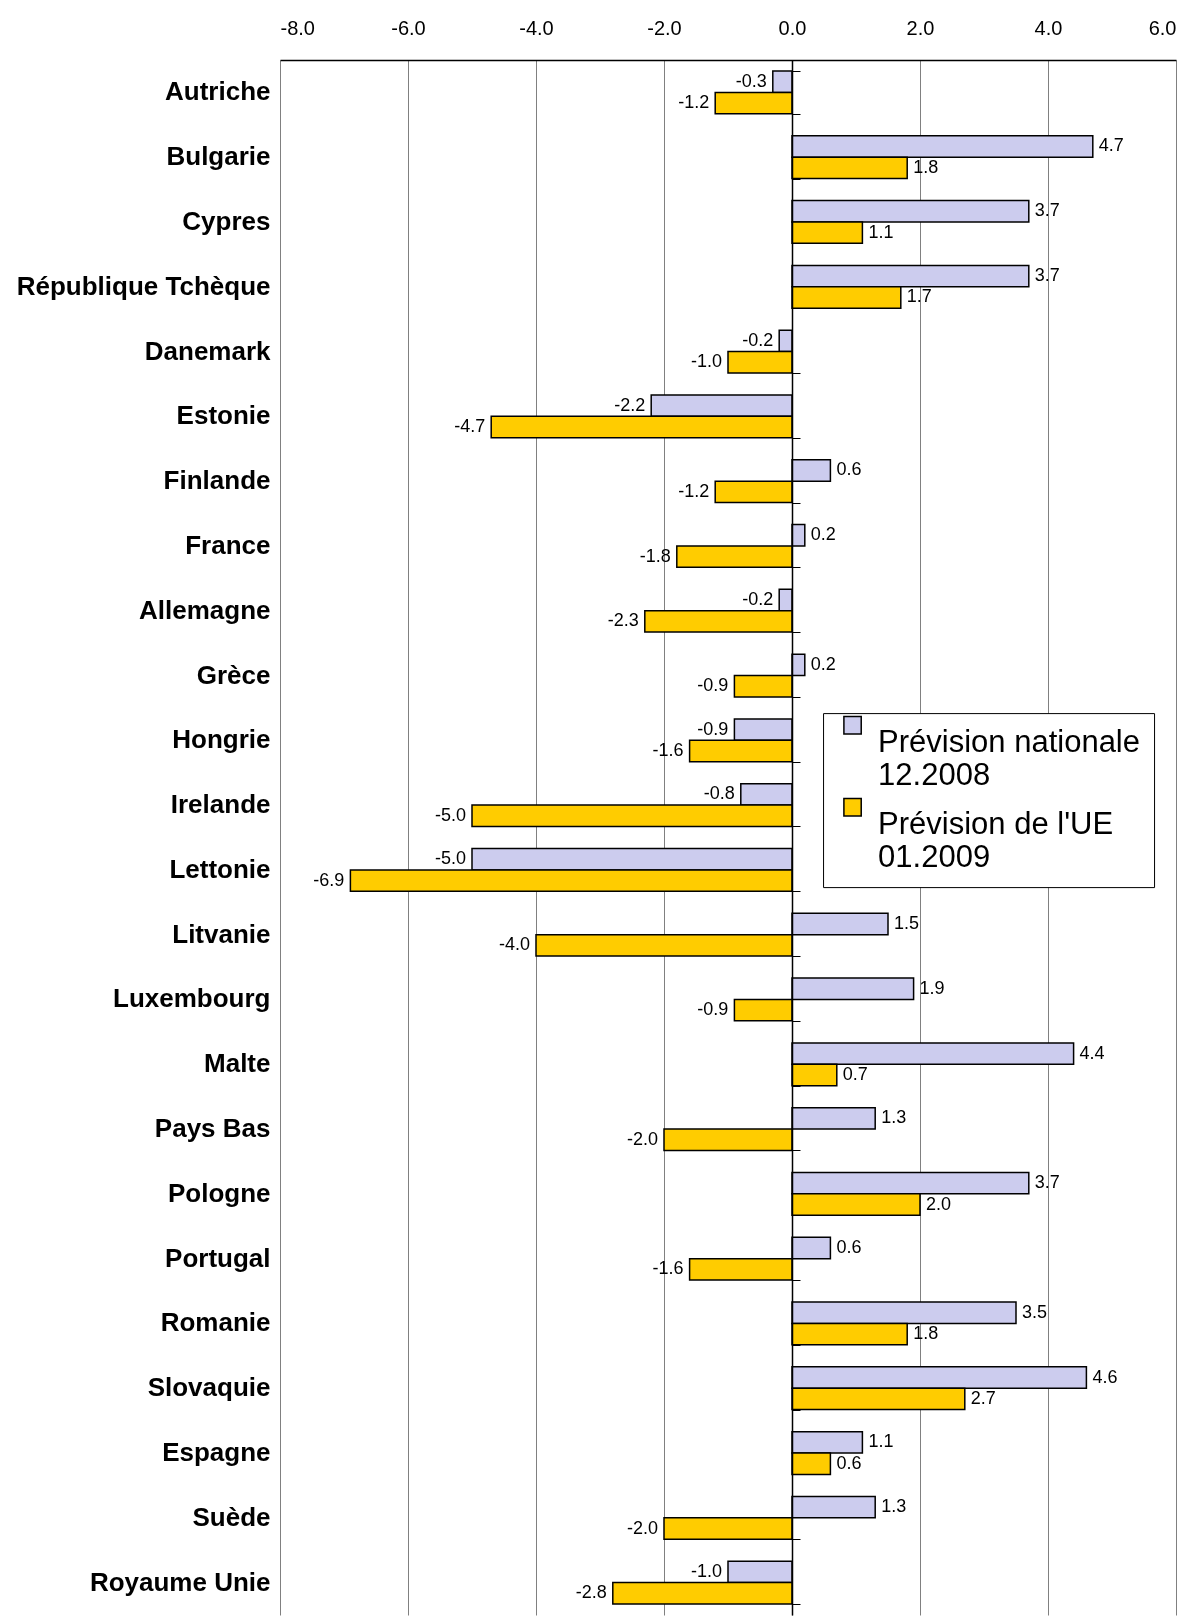 This screenshot has height=1622, width=1197. I want to click on y-tick-label: Grèce, so click(233, 674).